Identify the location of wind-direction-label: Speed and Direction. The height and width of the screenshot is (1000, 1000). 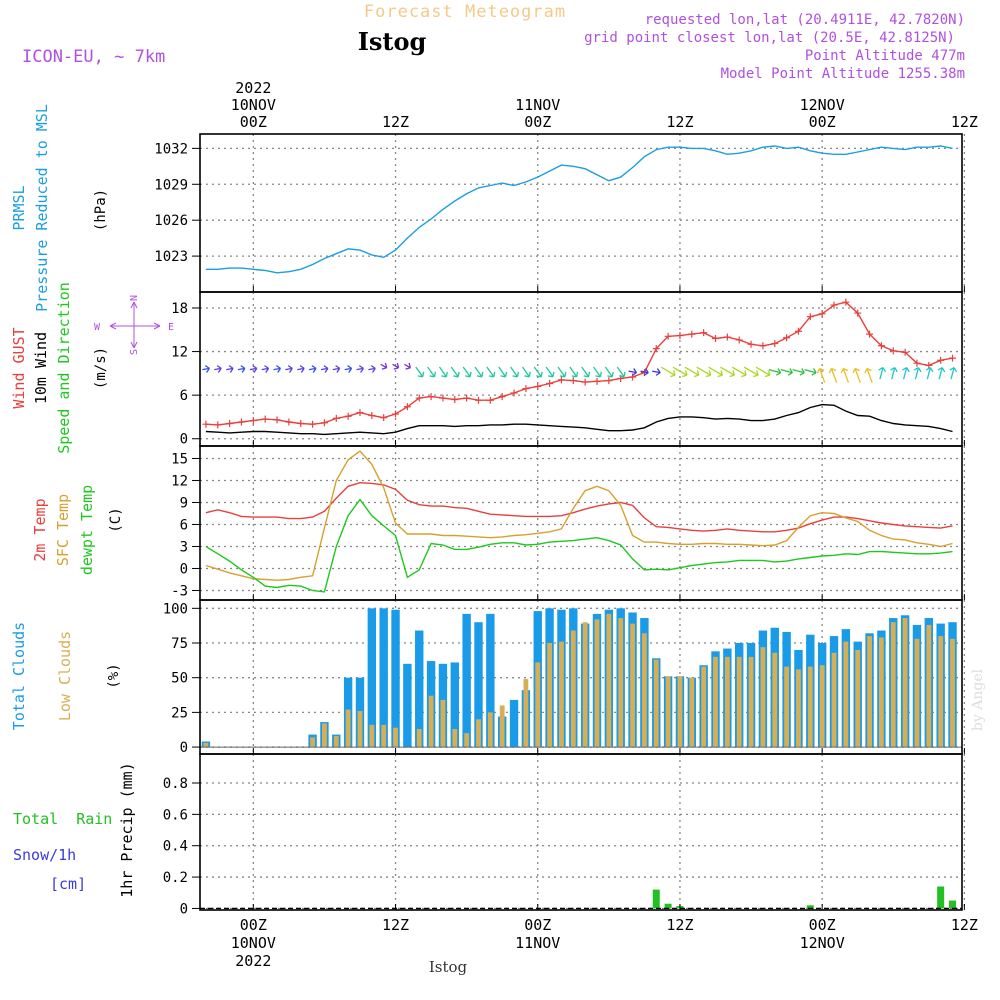
(64, 368).